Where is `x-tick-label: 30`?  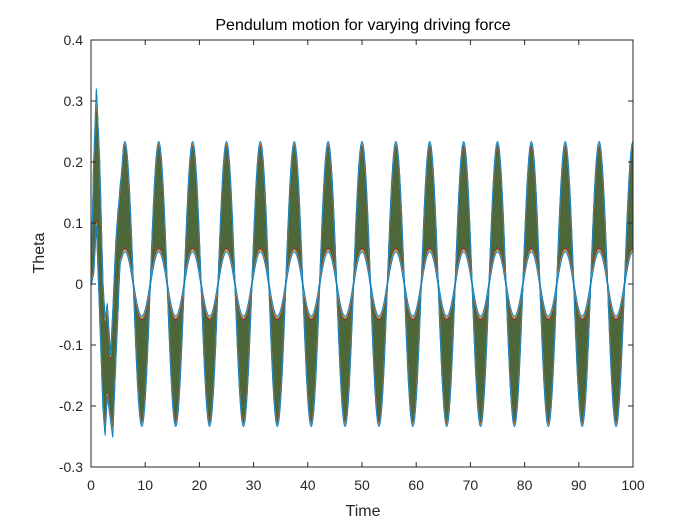
x-tick-label: 30 is located at coordinates (254, 485).